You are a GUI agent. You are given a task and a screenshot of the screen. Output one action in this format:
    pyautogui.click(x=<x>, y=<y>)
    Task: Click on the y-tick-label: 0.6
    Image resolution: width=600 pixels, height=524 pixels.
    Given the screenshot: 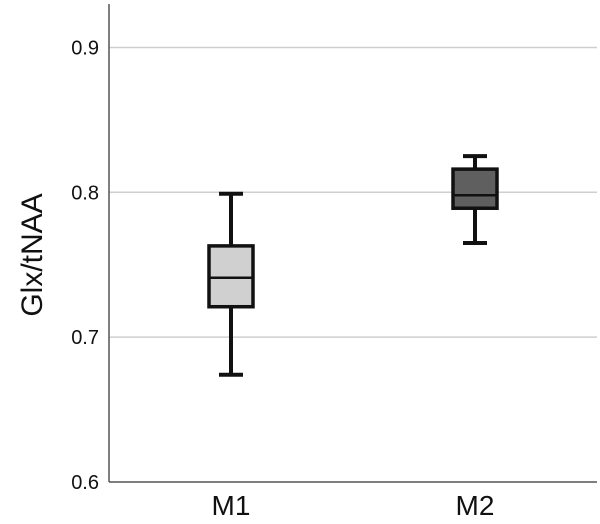 What is the action you would take?
    pyautogui.click(x=85, y=483)
    